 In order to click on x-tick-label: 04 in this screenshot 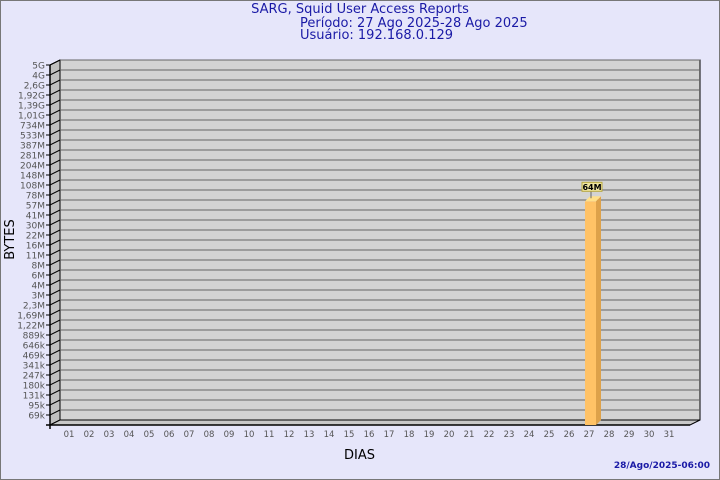, I will do `click(129, 435)`.